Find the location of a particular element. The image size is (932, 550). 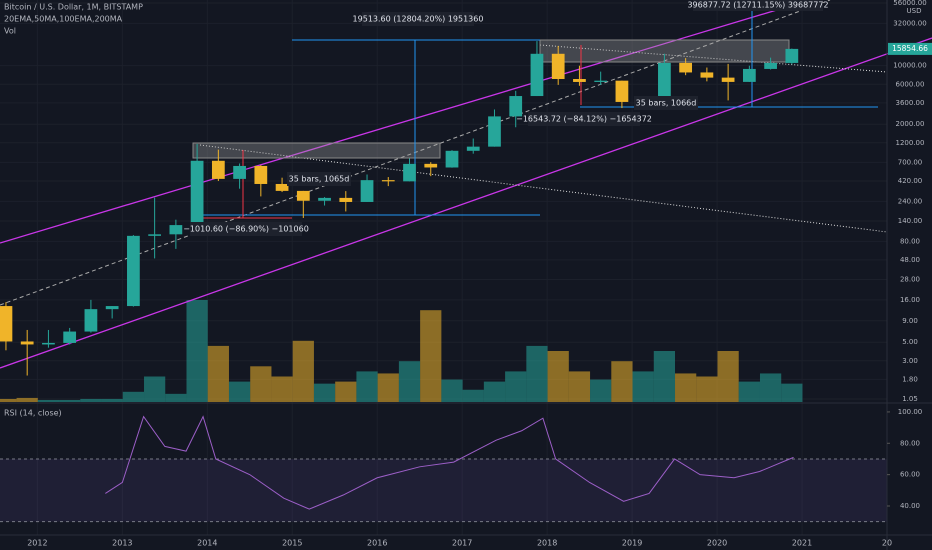

volume-title: Vol is located at coordinates (10, 31).